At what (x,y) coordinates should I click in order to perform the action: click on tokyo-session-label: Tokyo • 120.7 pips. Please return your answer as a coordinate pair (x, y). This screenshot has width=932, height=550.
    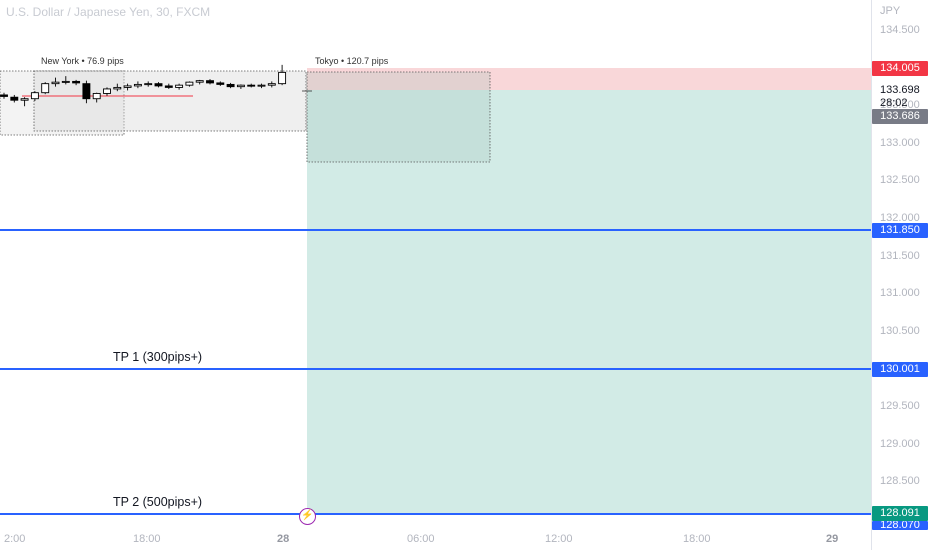
    Looking at the image, I should click on (352, 61).